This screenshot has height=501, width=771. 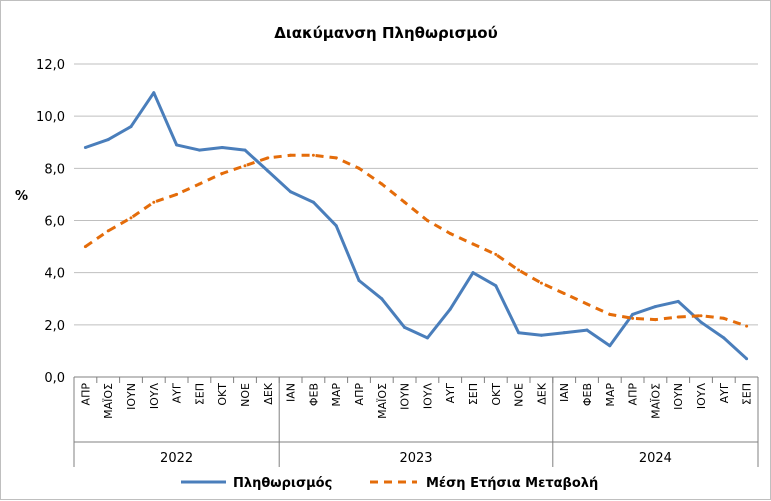 I want to click on y-tick-label: 0,0, so click(x=54, y=378).